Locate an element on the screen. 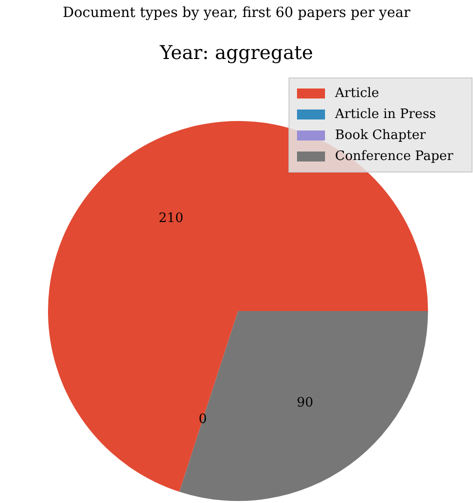  data-label: 90 is located at coordinates (305, 403).